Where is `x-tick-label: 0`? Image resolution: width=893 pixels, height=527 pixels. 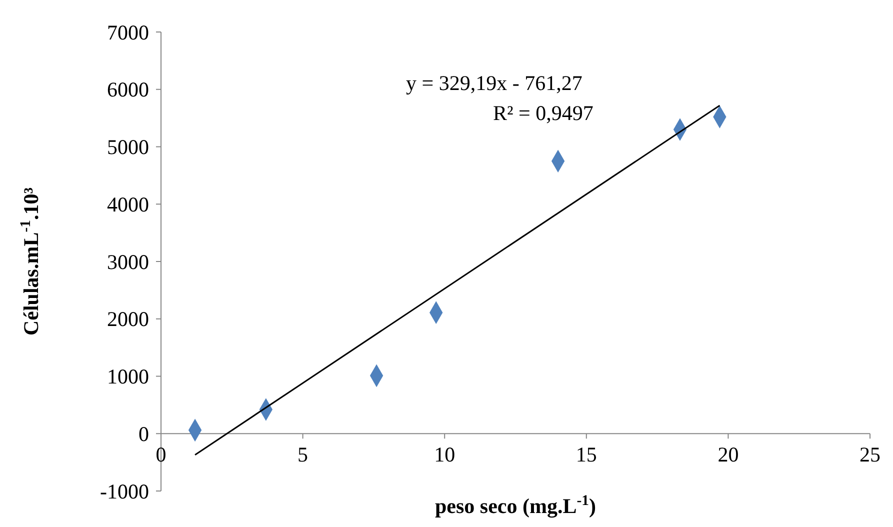 x-tick-label: 0 is located at coordinates (161, 454).